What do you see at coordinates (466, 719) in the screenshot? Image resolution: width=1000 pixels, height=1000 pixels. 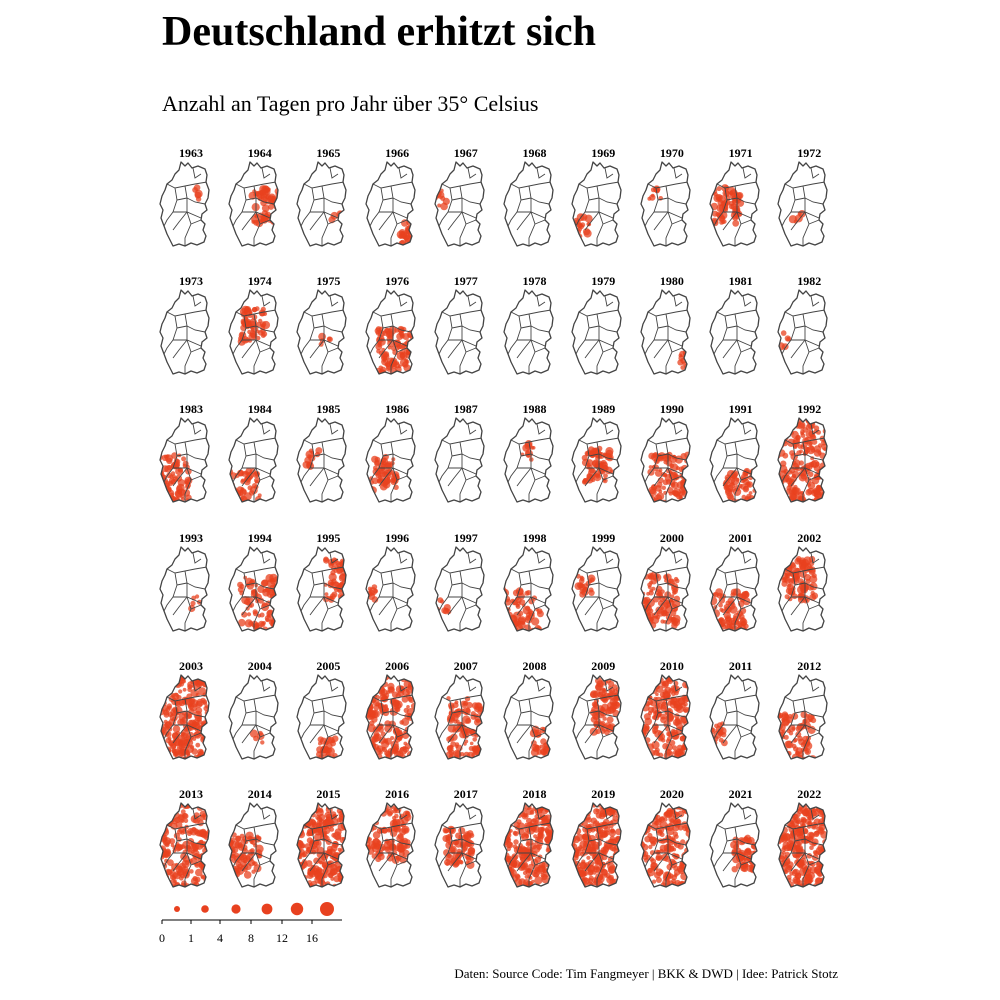 I see `year-cell: 2007` at bounding box center [466, 719].